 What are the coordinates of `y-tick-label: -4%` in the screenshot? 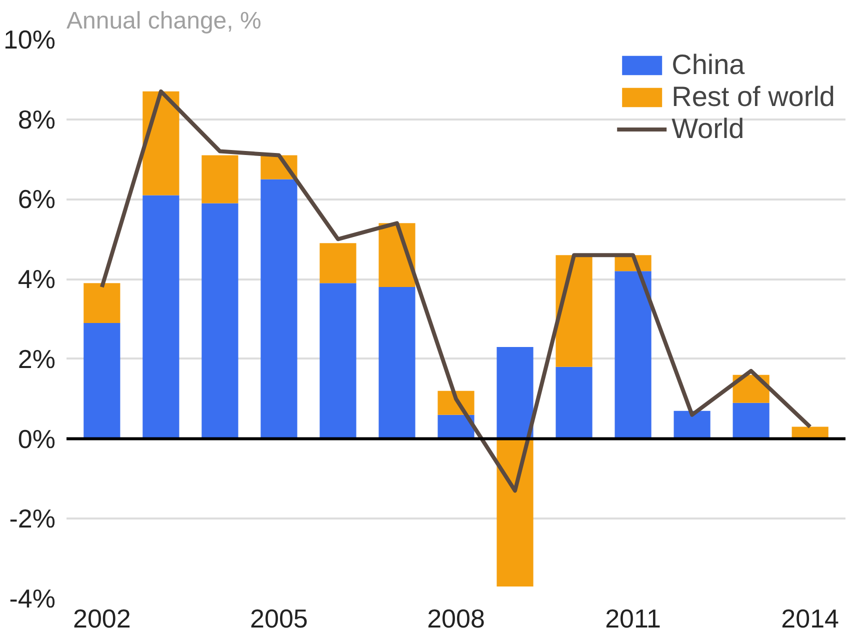 It's located at (32, 599).